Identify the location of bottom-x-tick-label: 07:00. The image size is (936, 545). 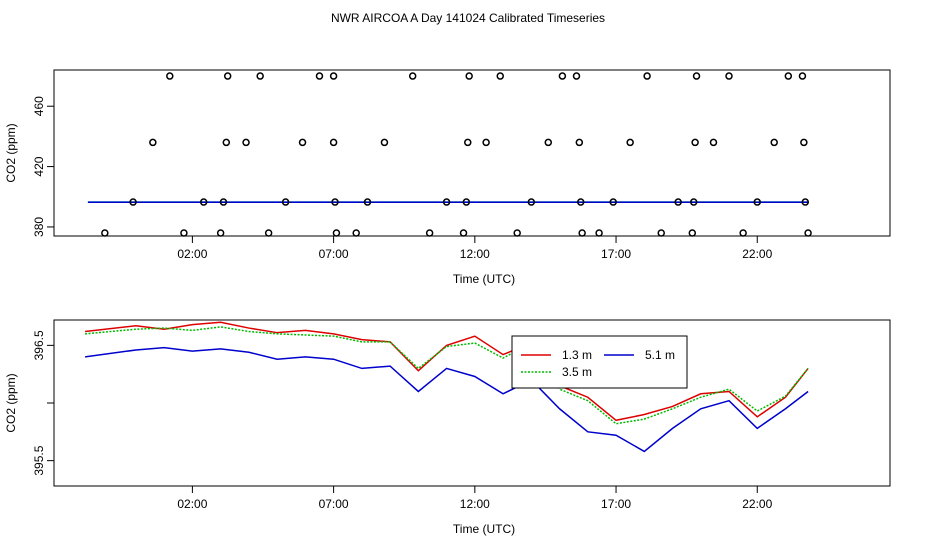
(334, 504).